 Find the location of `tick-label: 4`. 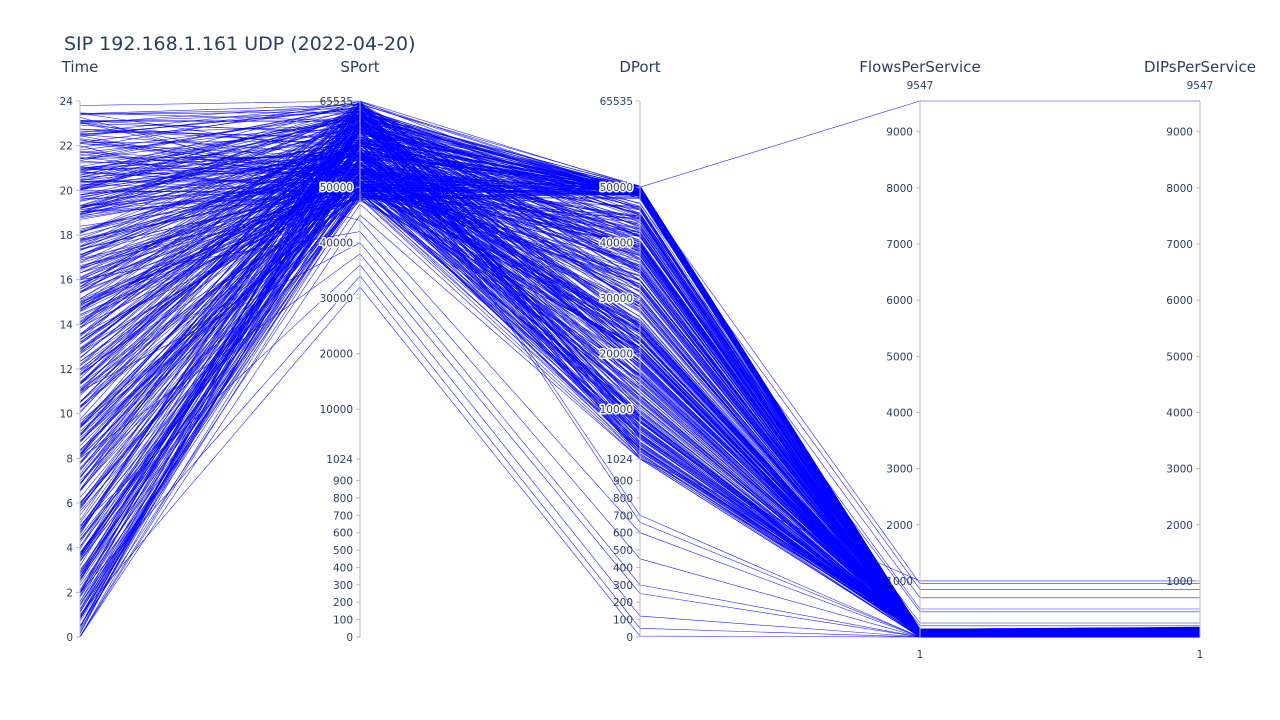

tick-label: 4 is located at coordinates (69, 549).